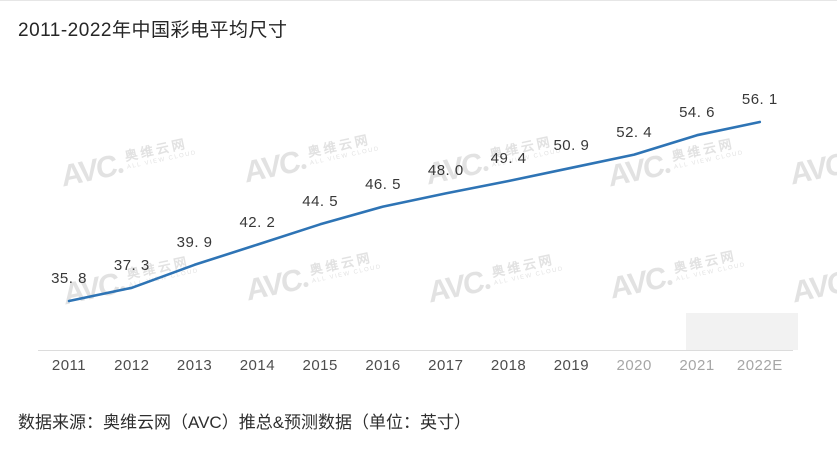 Image resolution: width=837 pixels, height=457 pixels. I want to click on x-tick-2019: 2019, so click(571, 365).